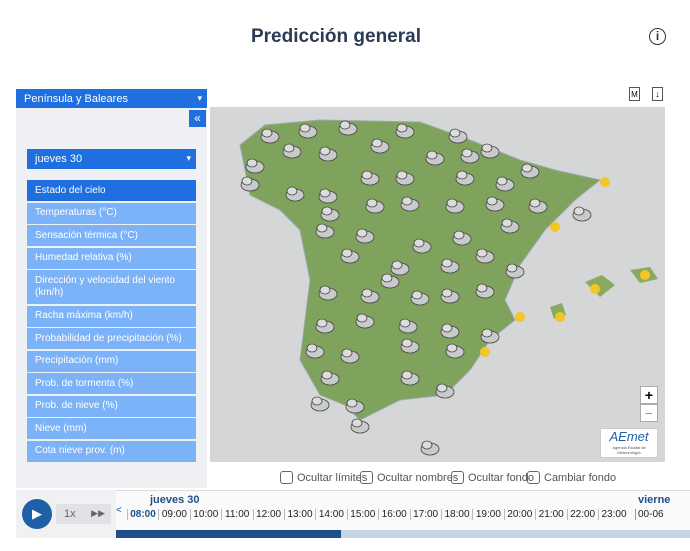 This screenshot has width=690, height=551. Describe the element at coordinates (519, 514) in the screenshot. I see `hour: 20:00` at that location.